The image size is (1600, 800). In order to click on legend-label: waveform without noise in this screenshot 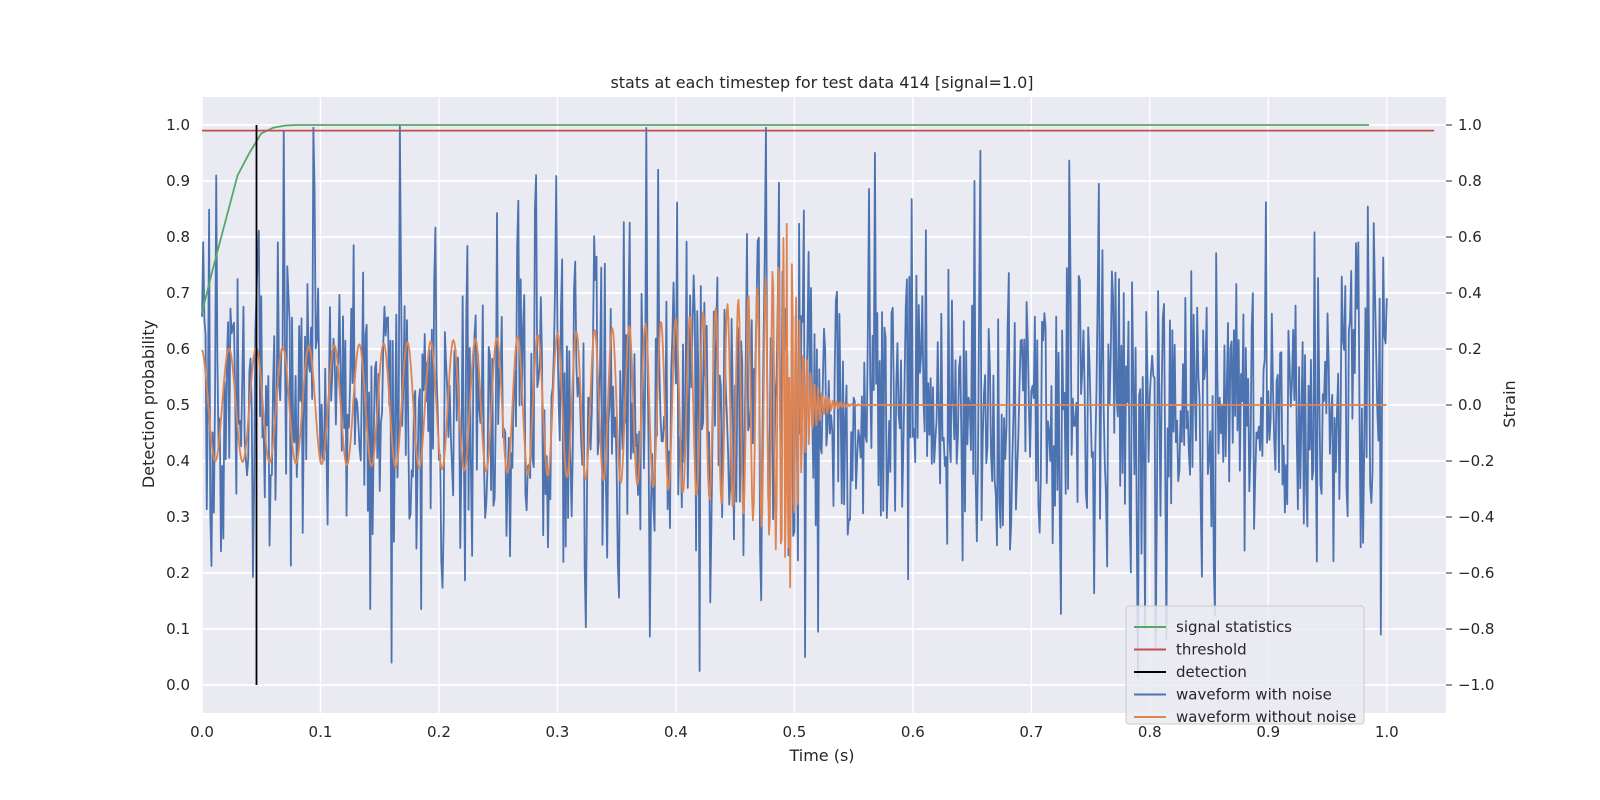, I will do `click(1266, 717)`.